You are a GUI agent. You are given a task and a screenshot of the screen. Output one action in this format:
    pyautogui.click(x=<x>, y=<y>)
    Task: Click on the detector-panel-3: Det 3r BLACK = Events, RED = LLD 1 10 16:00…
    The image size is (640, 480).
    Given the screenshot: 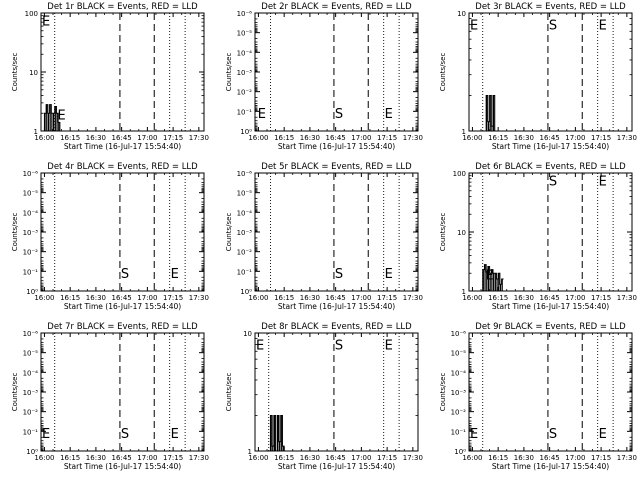 What is the action you would take?
    pyautogui.click(x=538, y=76)
    